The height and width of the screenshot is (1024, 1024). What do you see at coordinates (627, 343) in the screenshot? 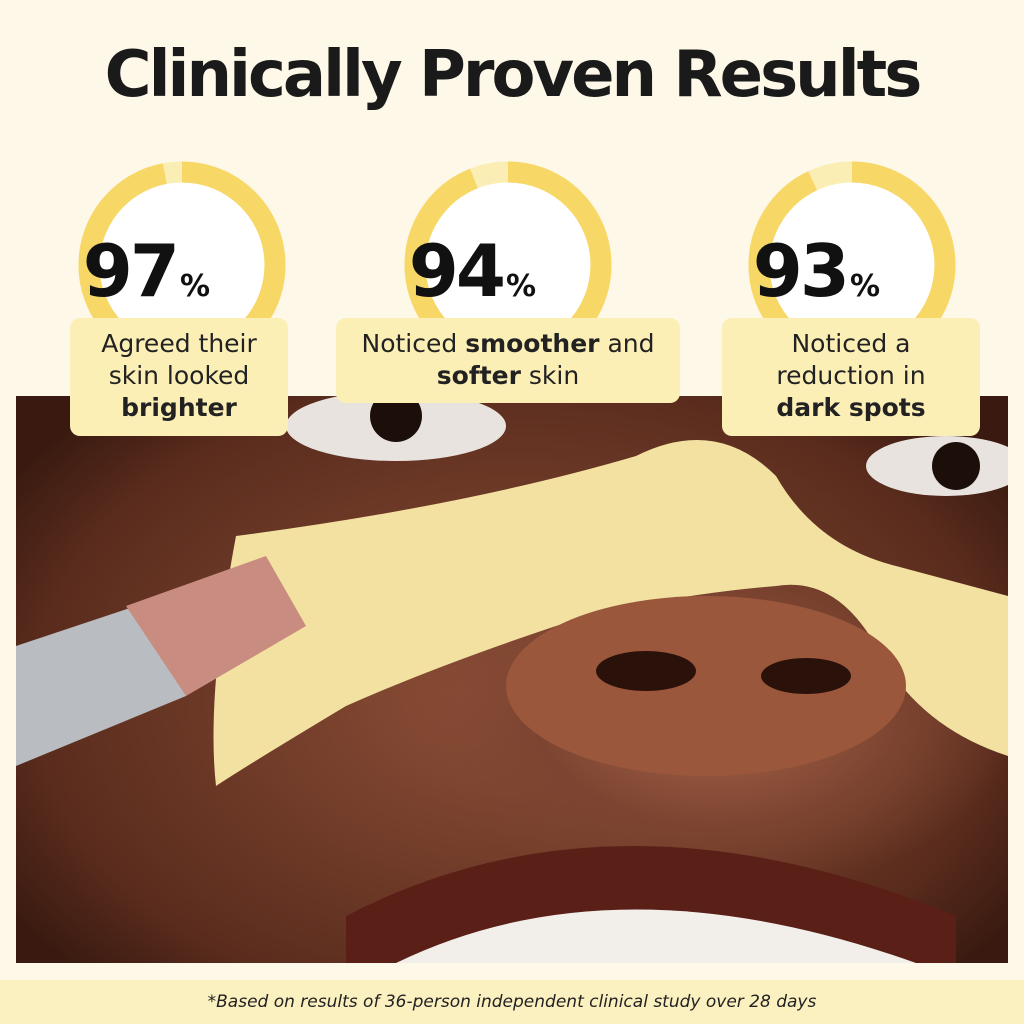
I see `caption-text: and` at bounding box center [627, 343].